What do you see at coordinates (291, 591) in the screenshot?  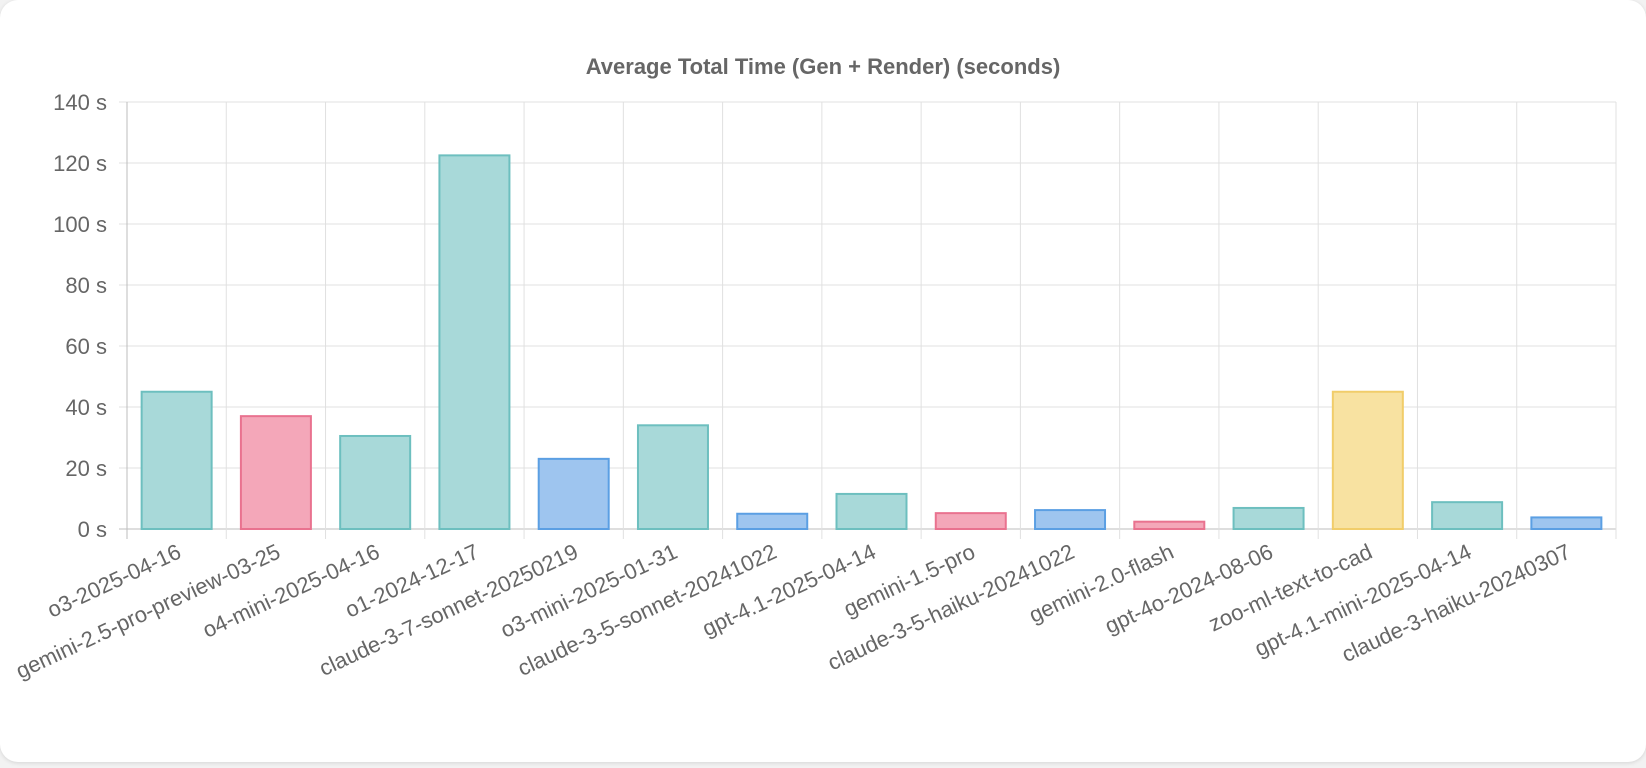 I see `x-tick-label: o4-mini-2025-04-16` at bounding box center [291, 591].